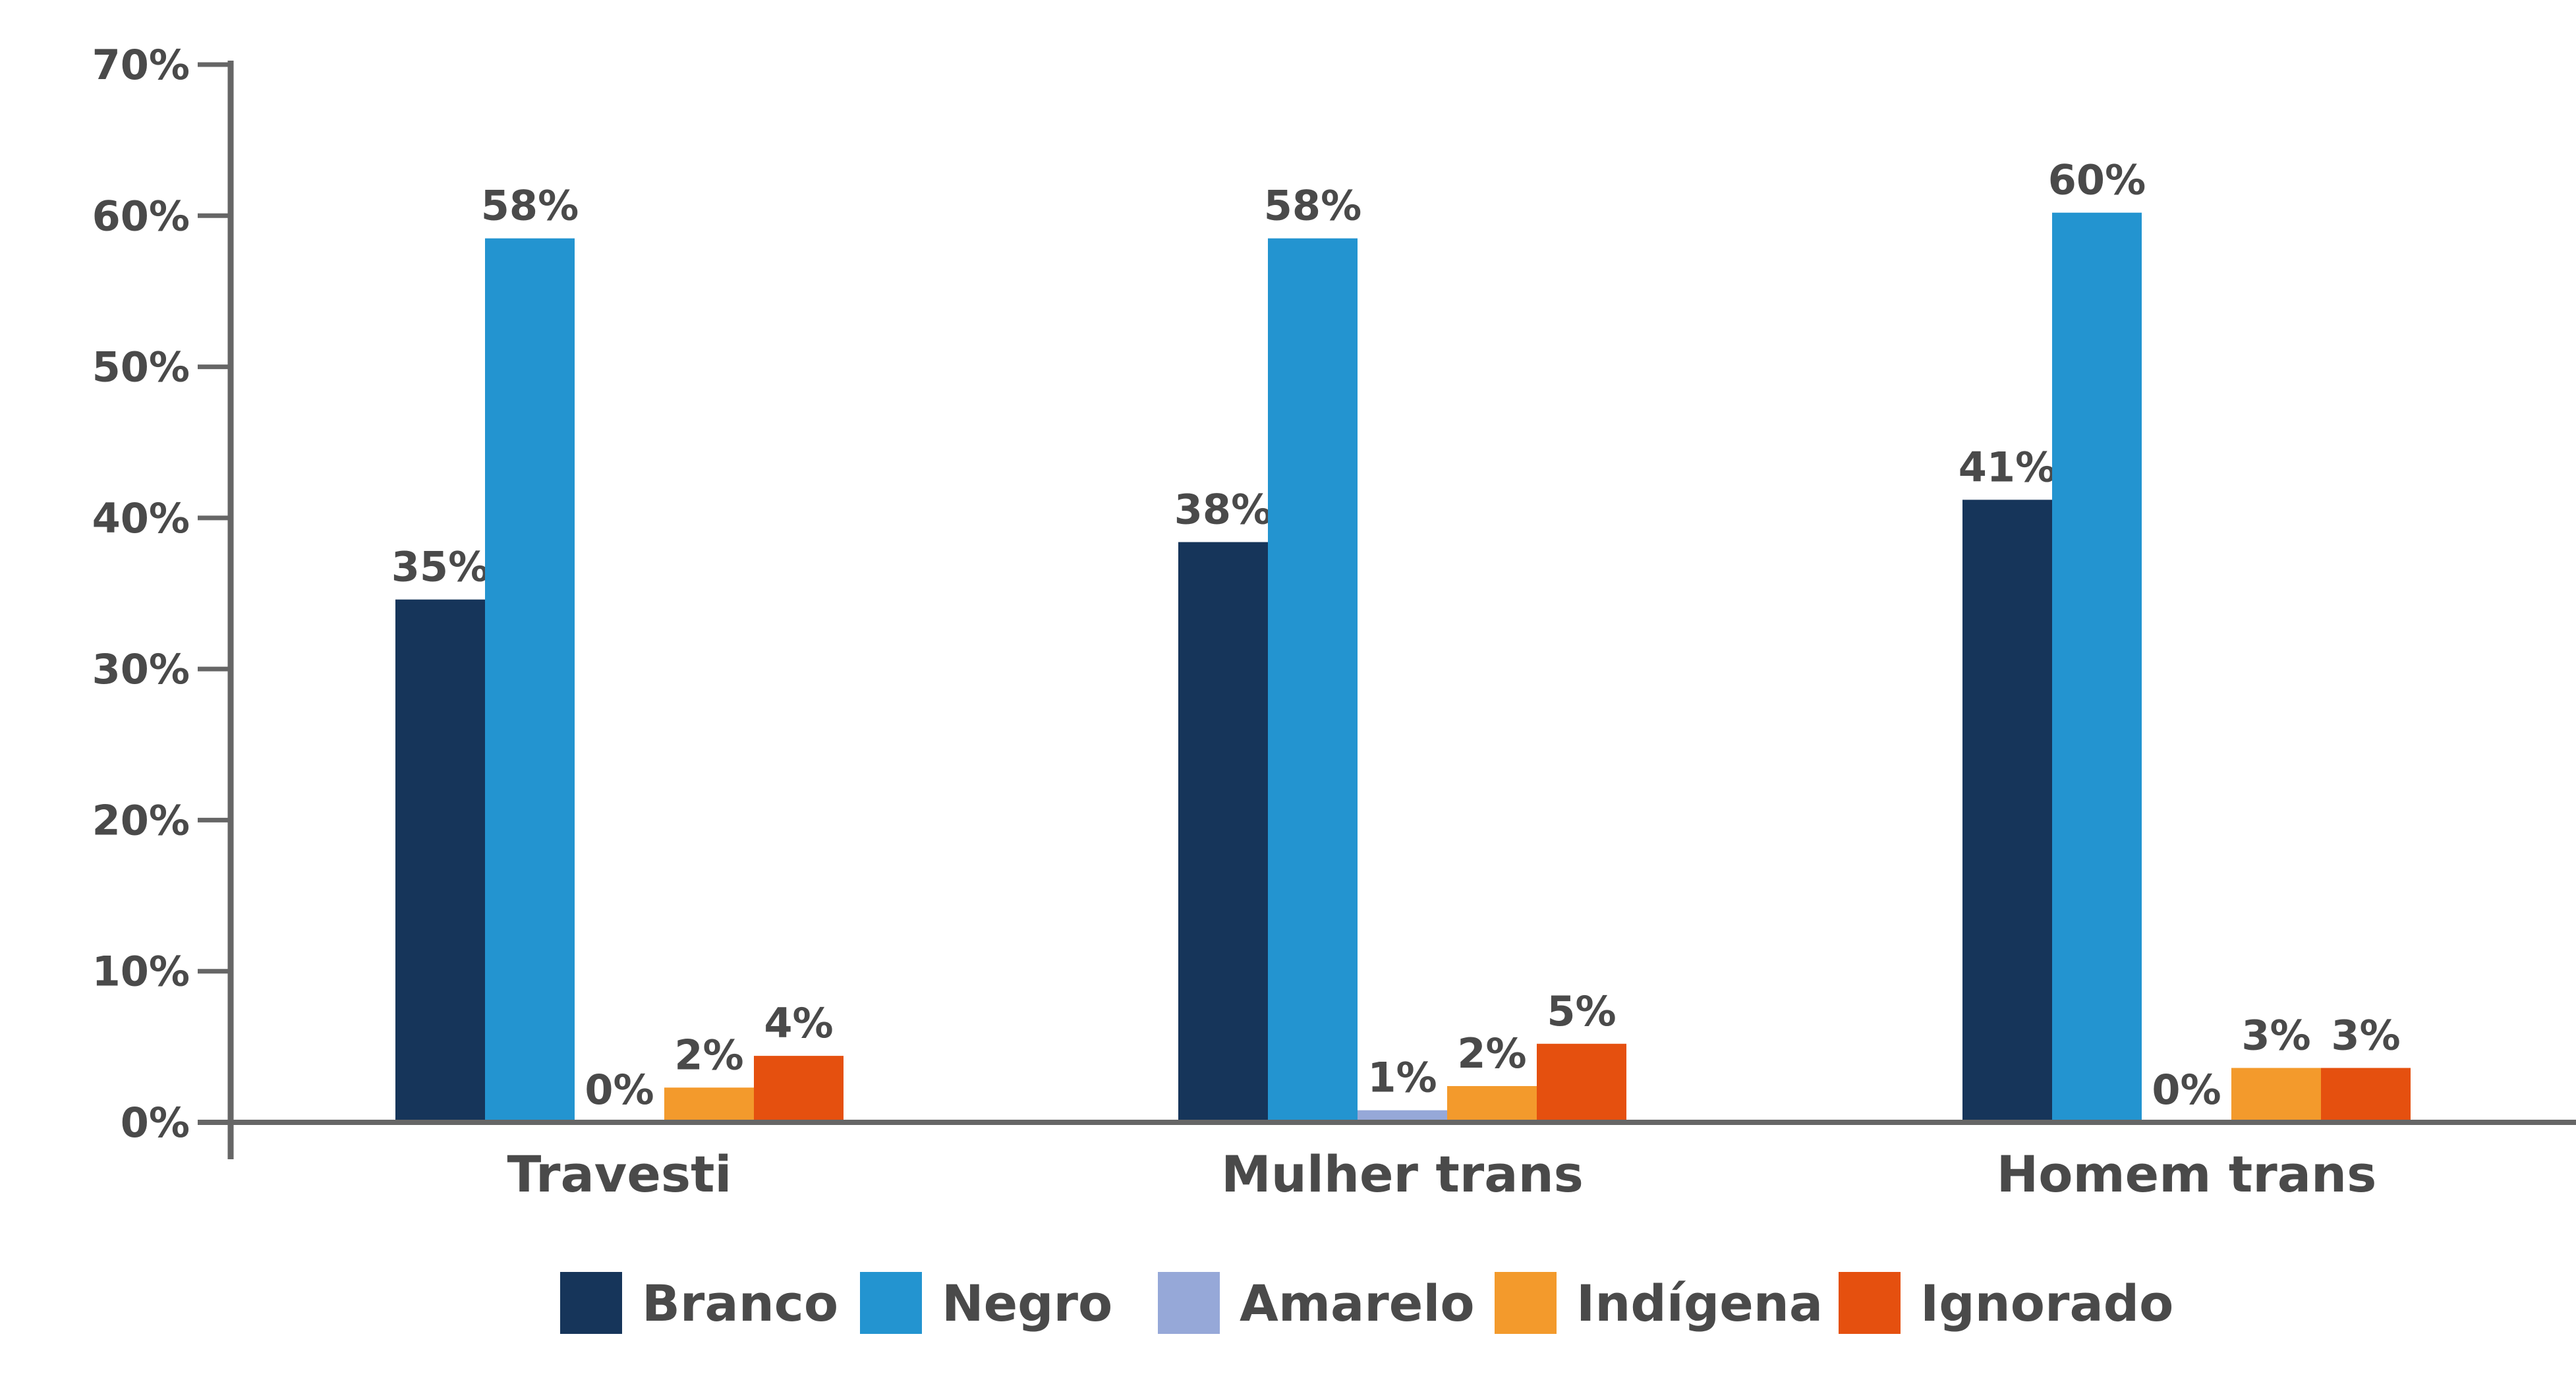 The width and height of the screenshot is (2576, 1382). I want to click on y-tick-label: 0%, so click(156, 1123).